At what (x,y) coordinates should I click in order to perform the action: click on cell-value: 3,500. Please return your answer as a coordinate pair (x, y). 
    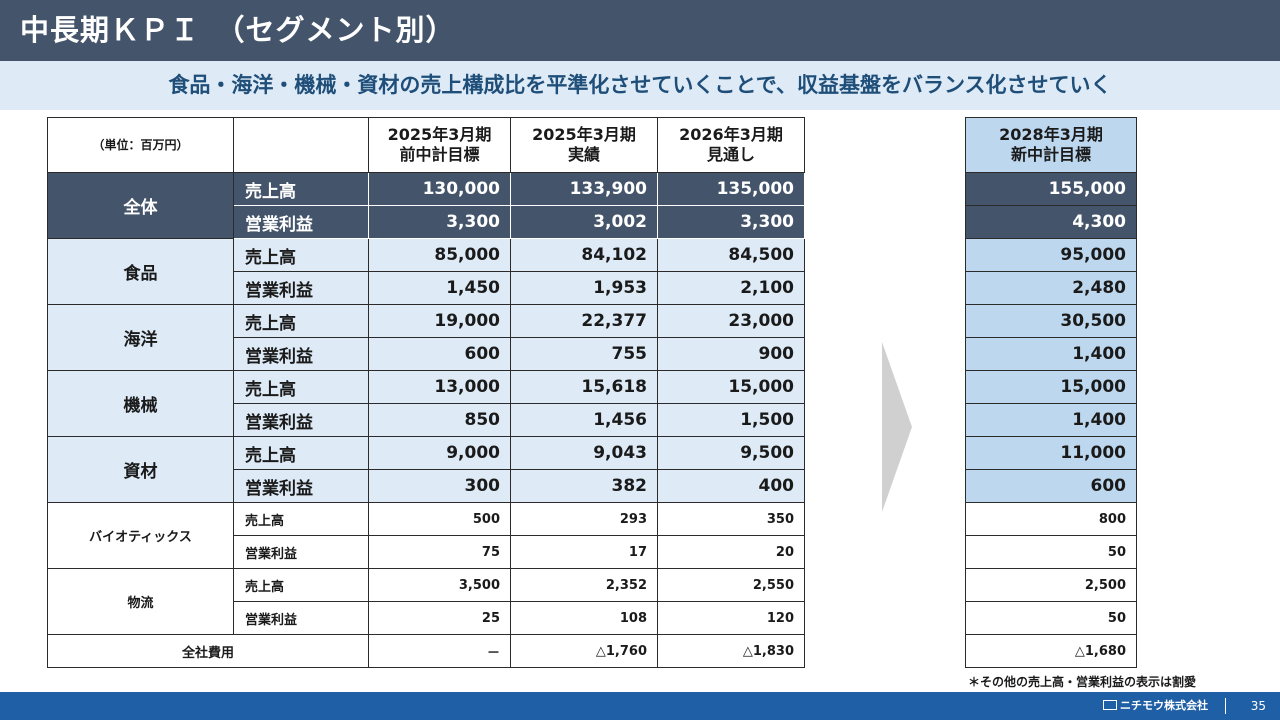
    Looking at the image, I should click on (439, 585).